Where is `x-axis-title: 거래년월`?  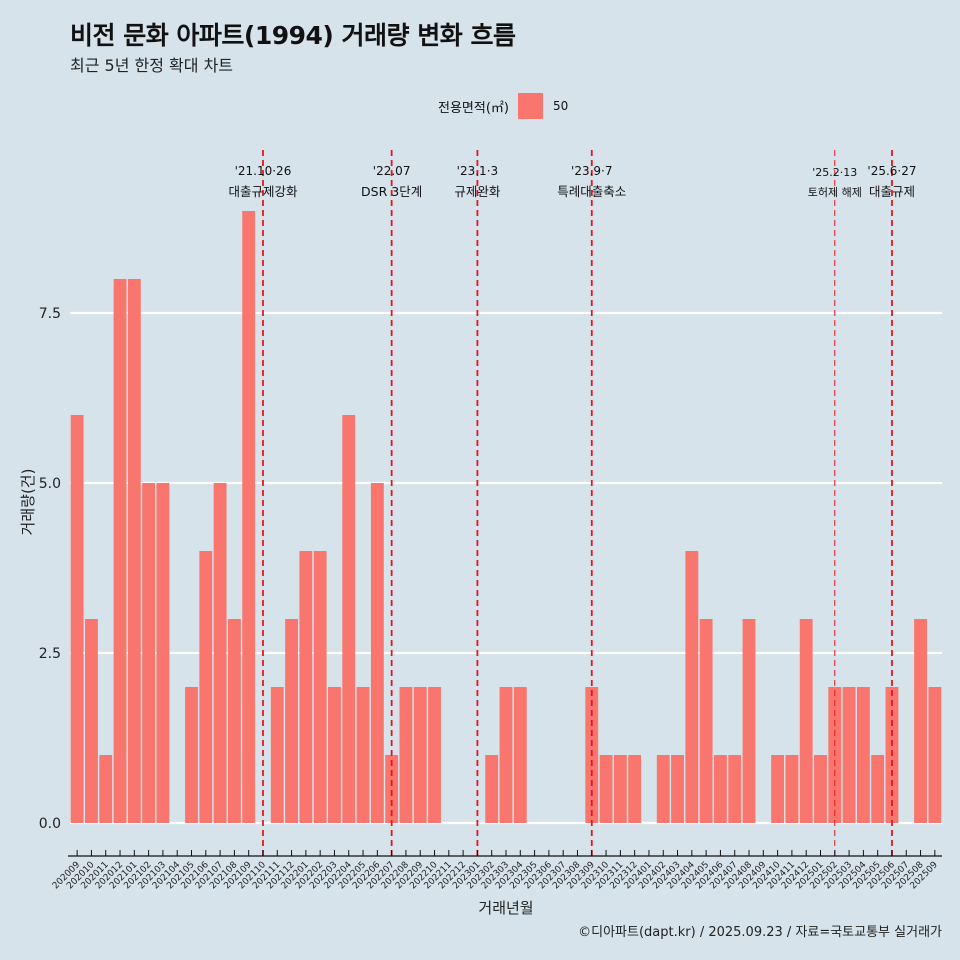
x-axis-title: 거래년월 is located at coordinates (505, 908).